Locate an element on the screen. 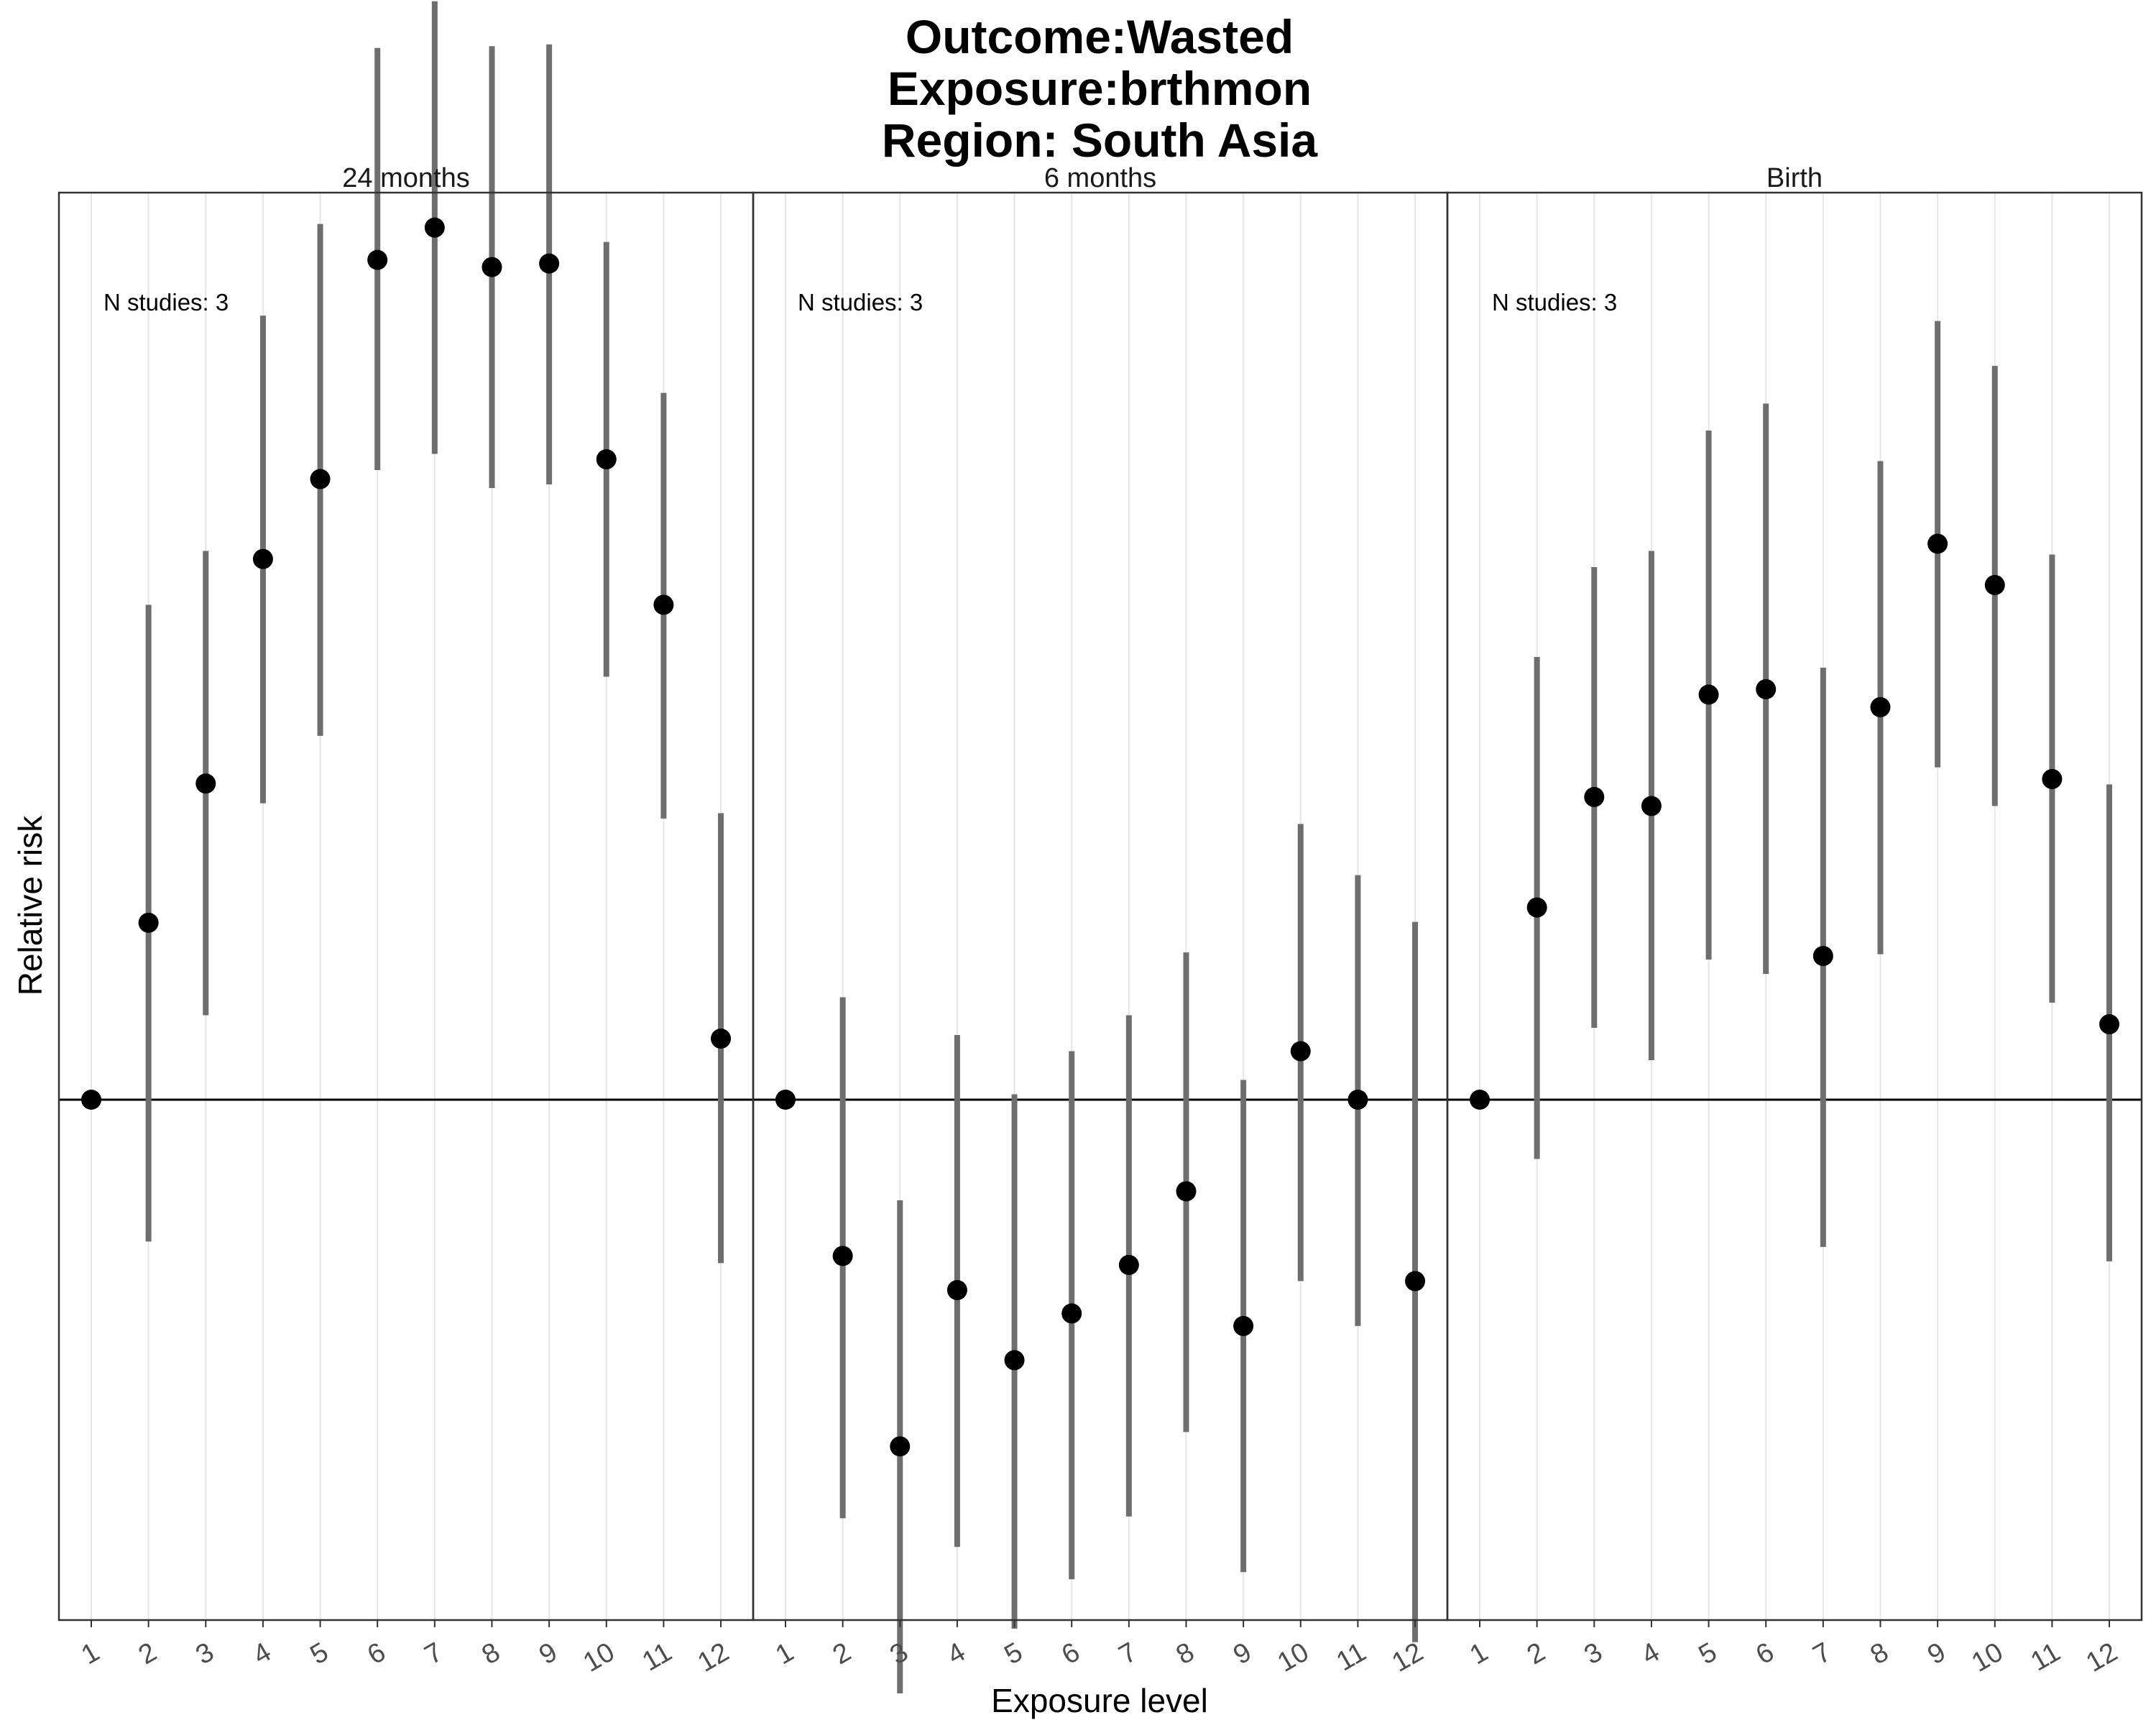  chart-title-line-1: Outcome:Wasted is located at coordinates (1100, 36).